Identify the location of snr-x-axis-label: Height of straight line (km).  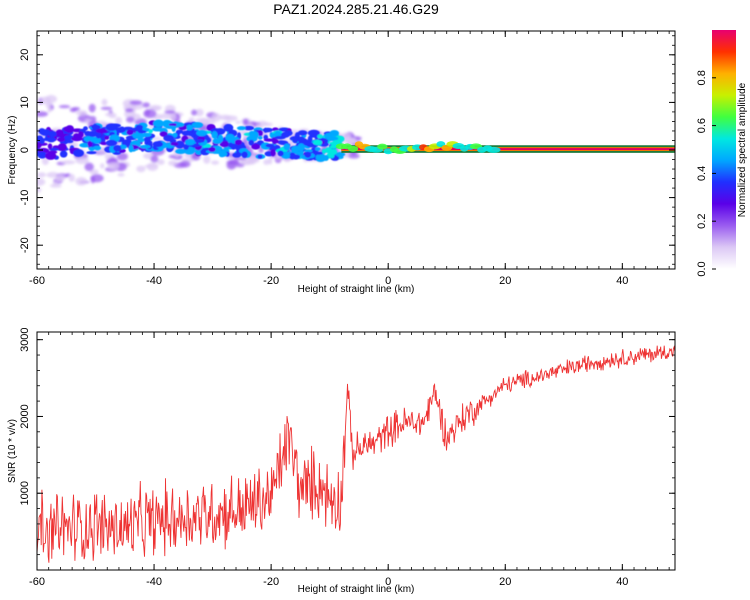
(356, 589).